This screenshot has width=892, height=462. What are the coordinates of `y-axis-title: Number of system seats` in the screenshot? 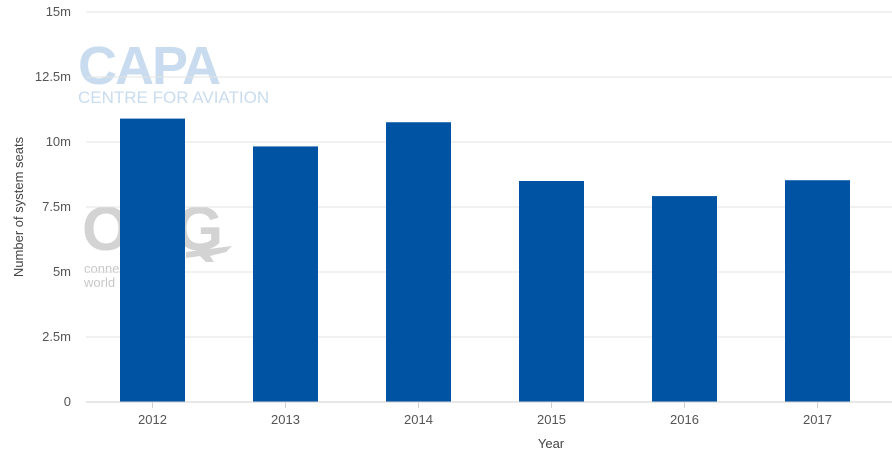 It's located at (18, 206).